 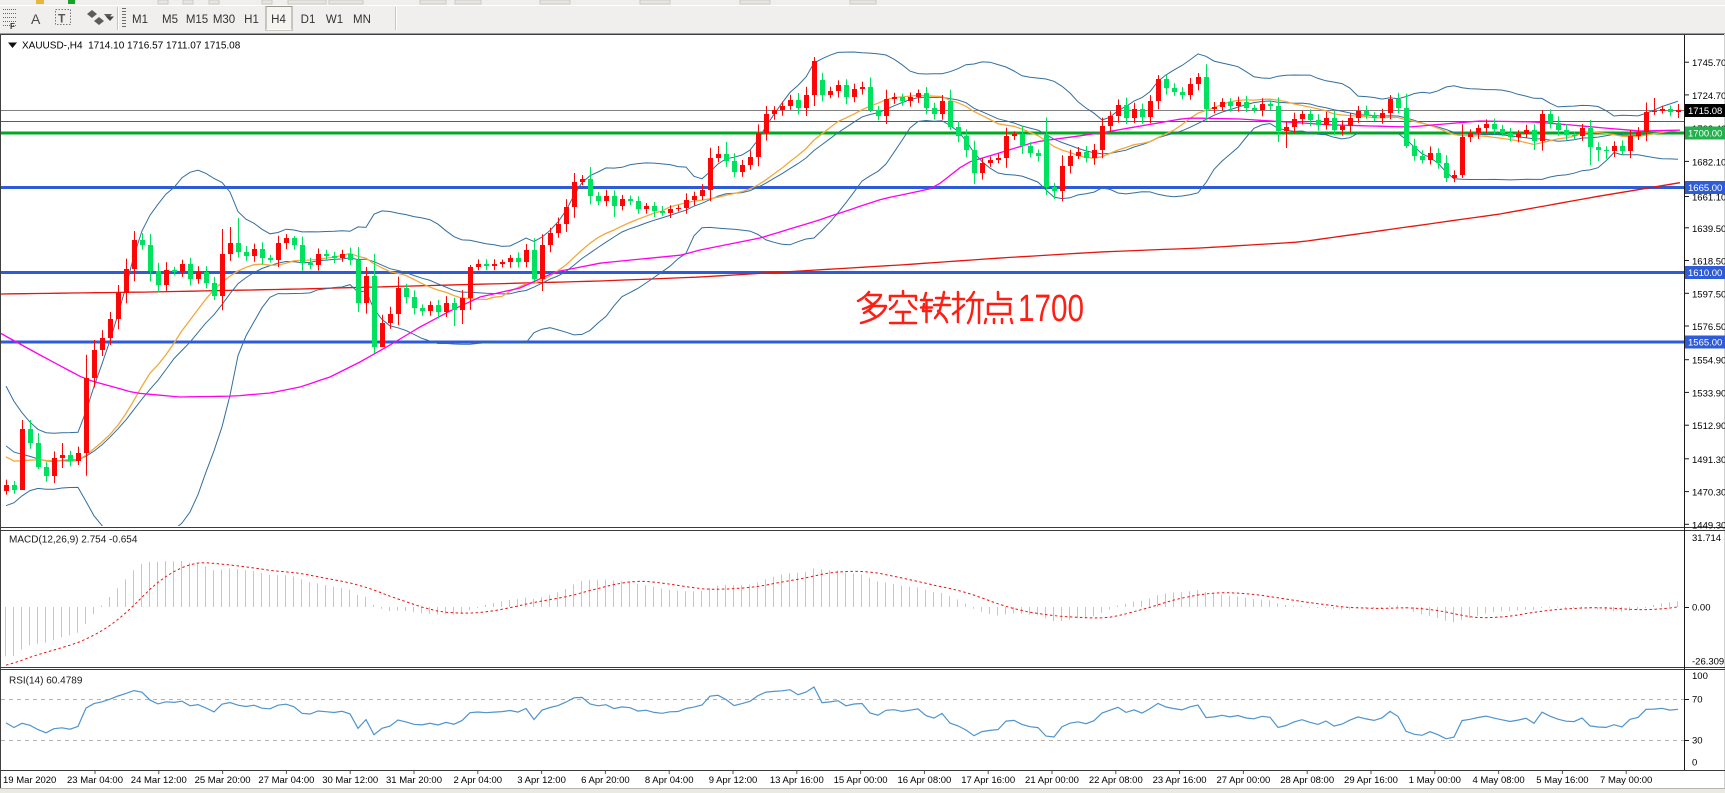 What do you see at coordinates (334, 20) in the screenshot?
I see `svg-text: W1` at bounding box center [334, 20].